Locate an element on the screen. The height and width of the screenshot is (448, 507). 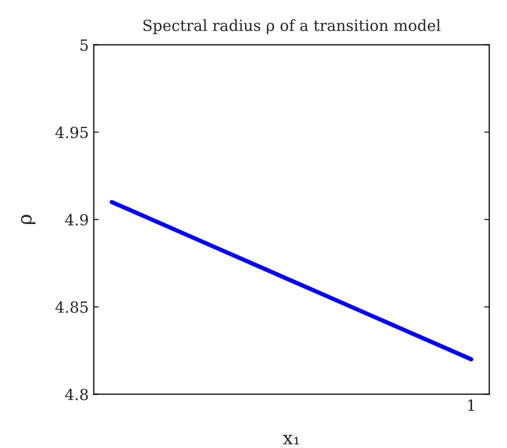
y-tick-label: 4.95 is located at coordinates (71, 132).